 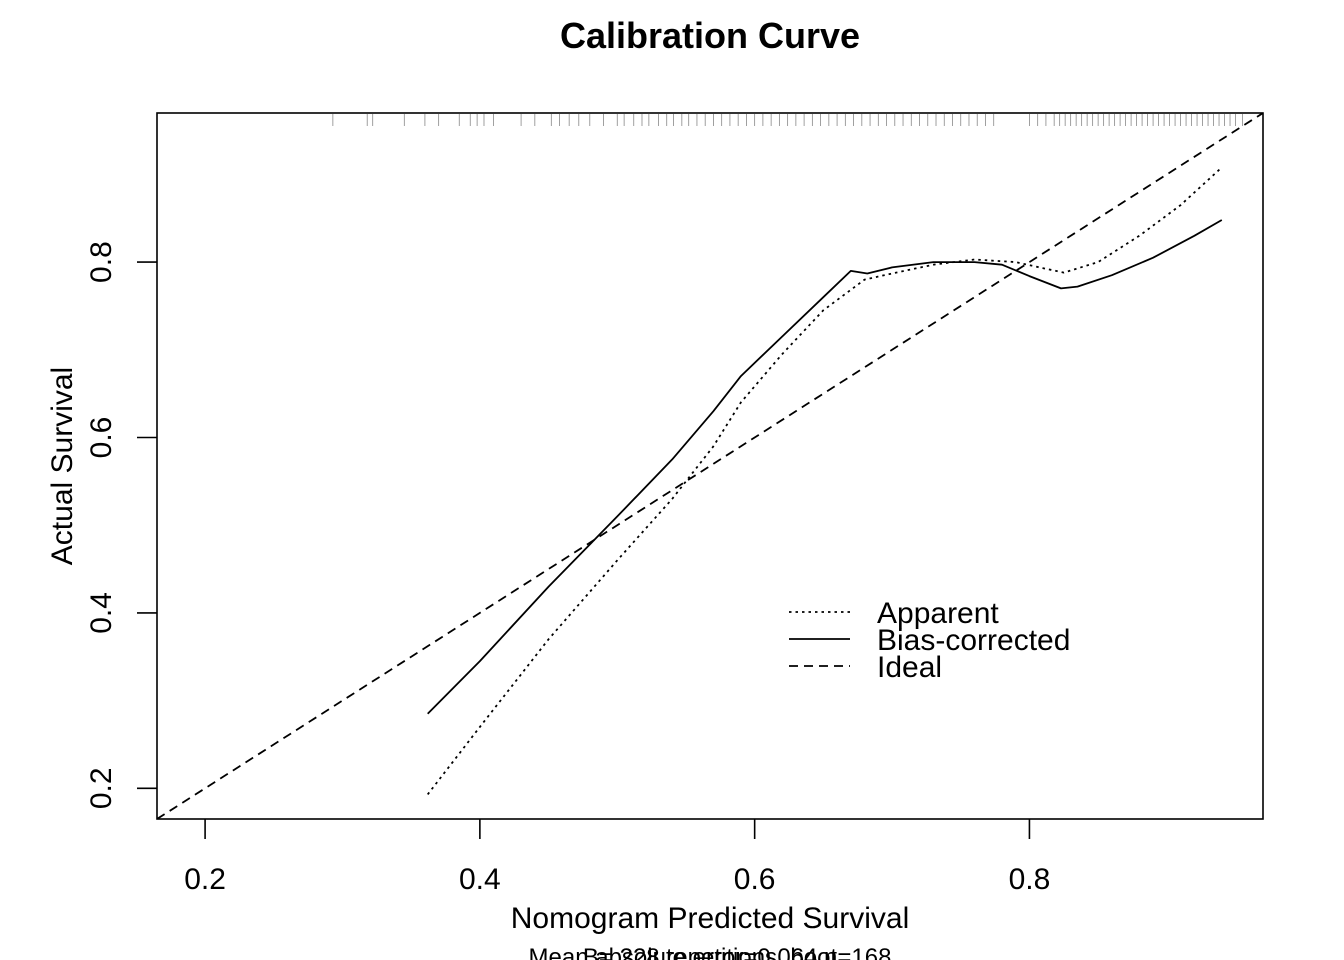 I want to click on y-tick-label-3: 0.8, so click(x=101, y=262).